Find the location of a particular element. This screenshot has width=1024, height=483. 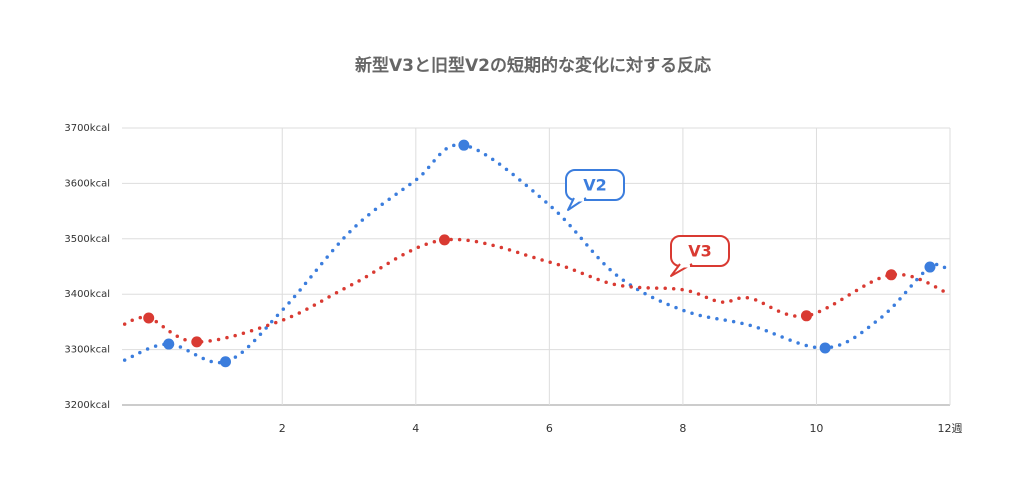

x-tick-label: 12週 is located at coordinates (950, 428).